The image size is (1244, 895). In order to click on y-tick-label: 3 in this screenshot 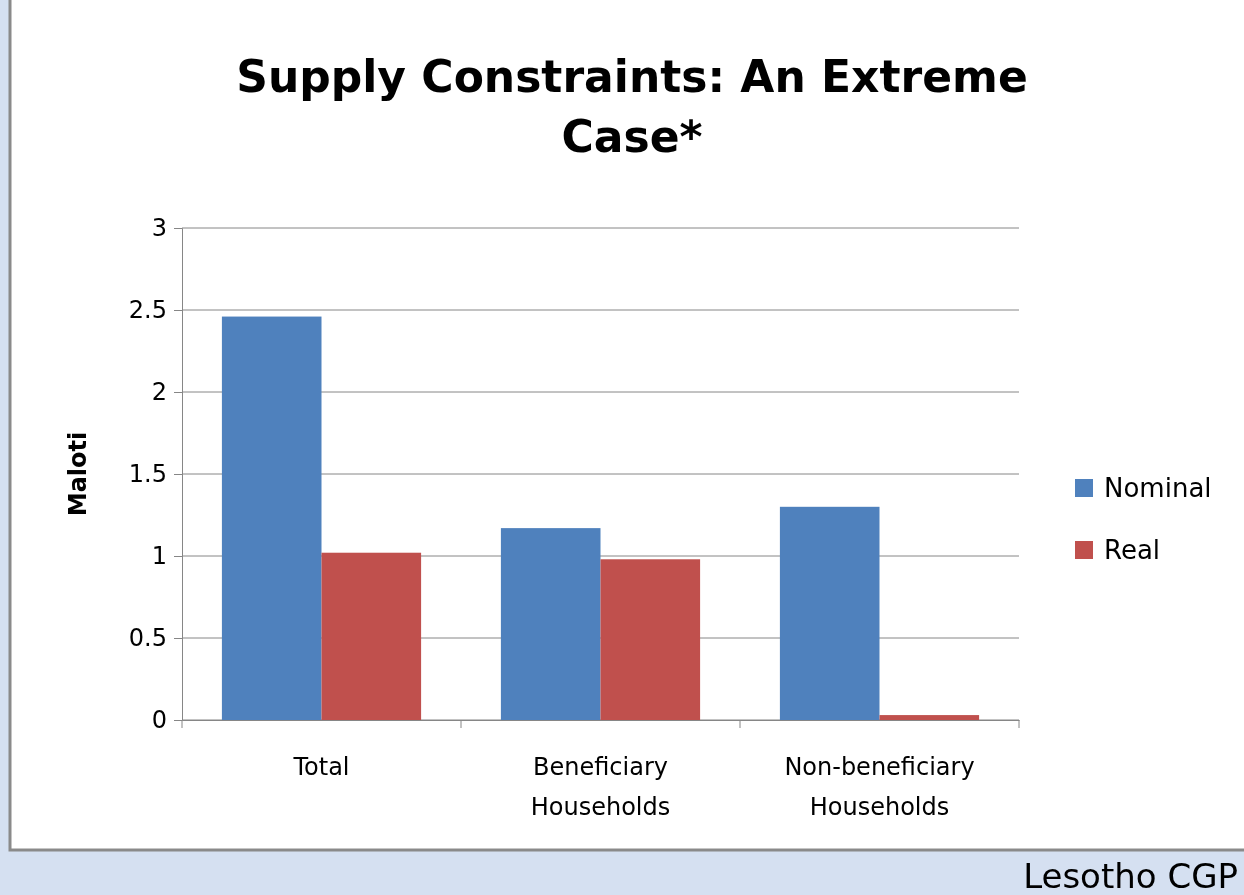, I will do `click(159, 228)`.